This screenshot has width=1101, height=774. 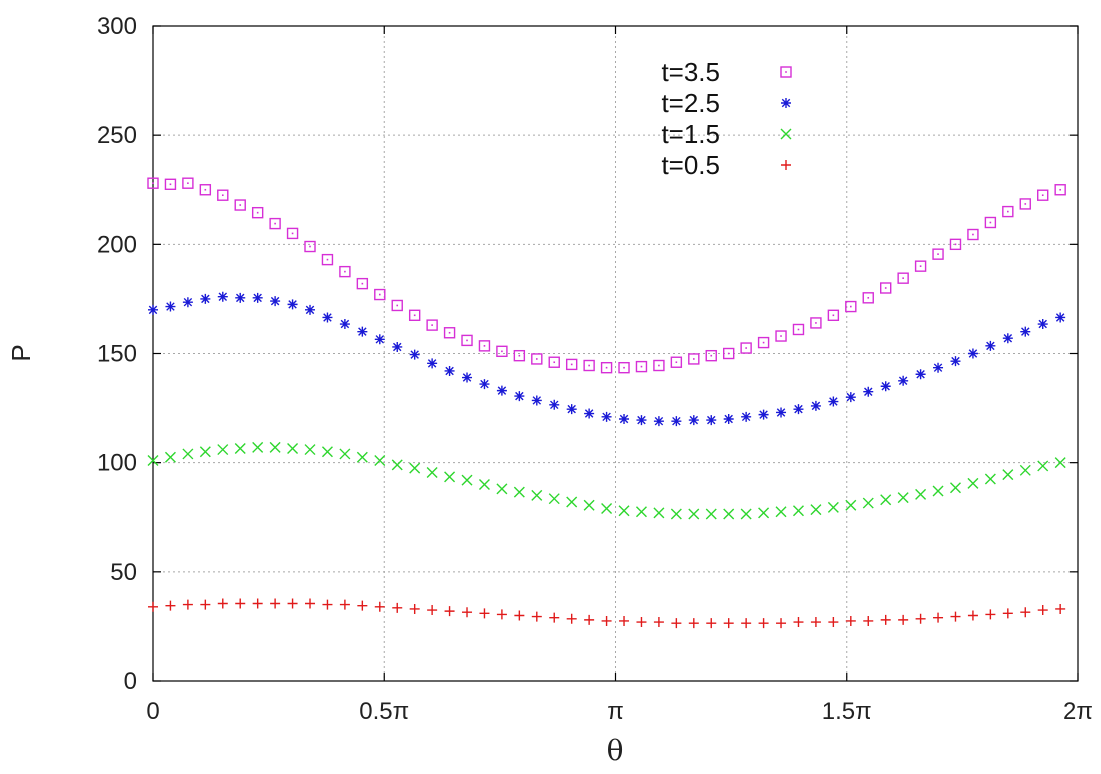 What do you see at coordinates (130, 681) in the screenshot?
I see `y-tick-label: 0` at bounding box center [130, 681].